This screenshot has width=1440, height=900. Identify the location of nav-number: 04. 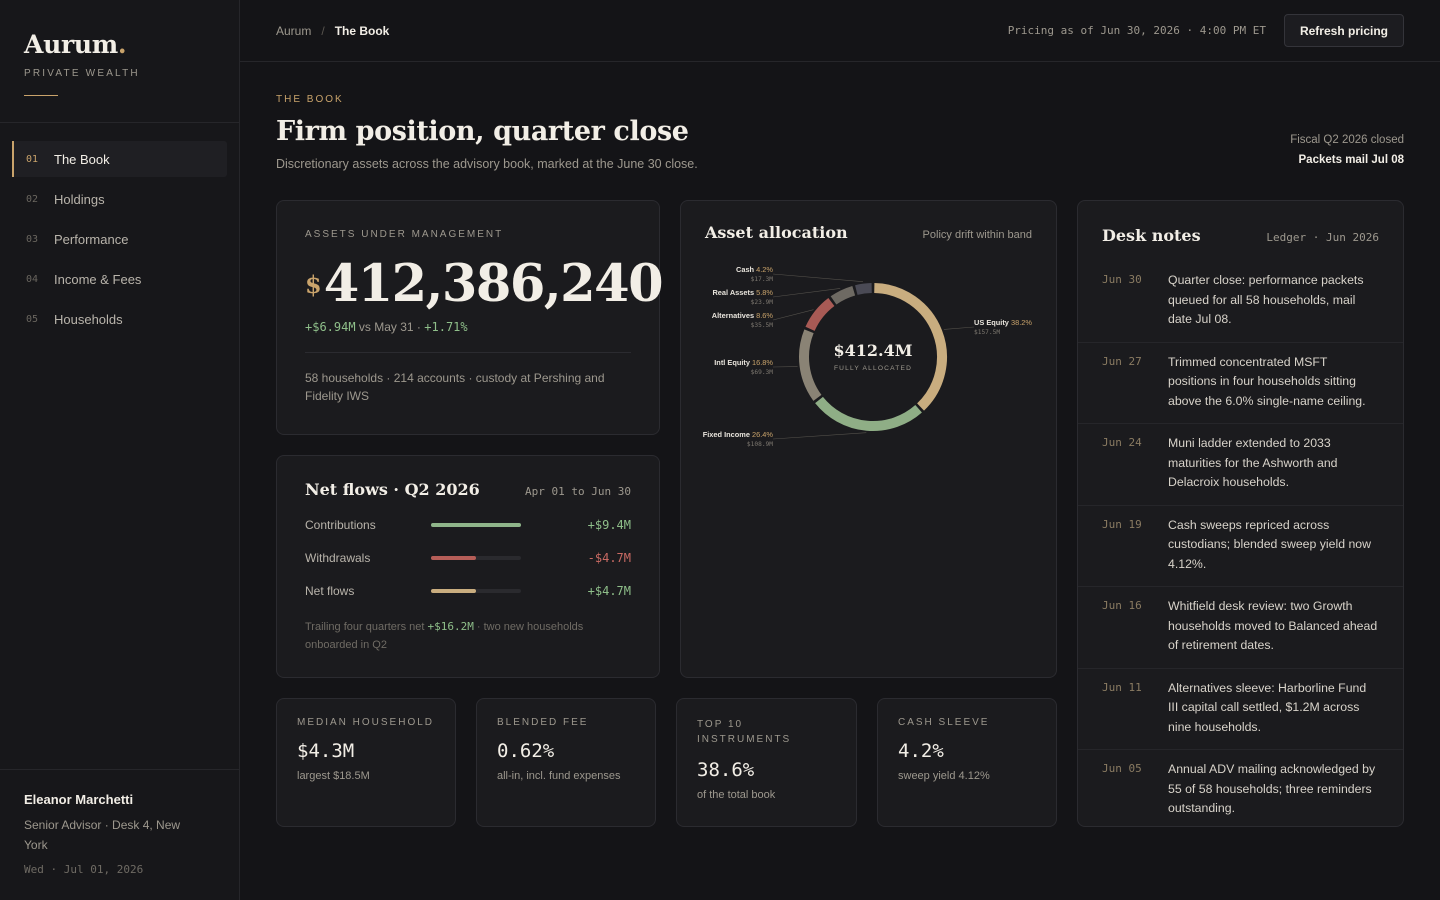
(32, 279).